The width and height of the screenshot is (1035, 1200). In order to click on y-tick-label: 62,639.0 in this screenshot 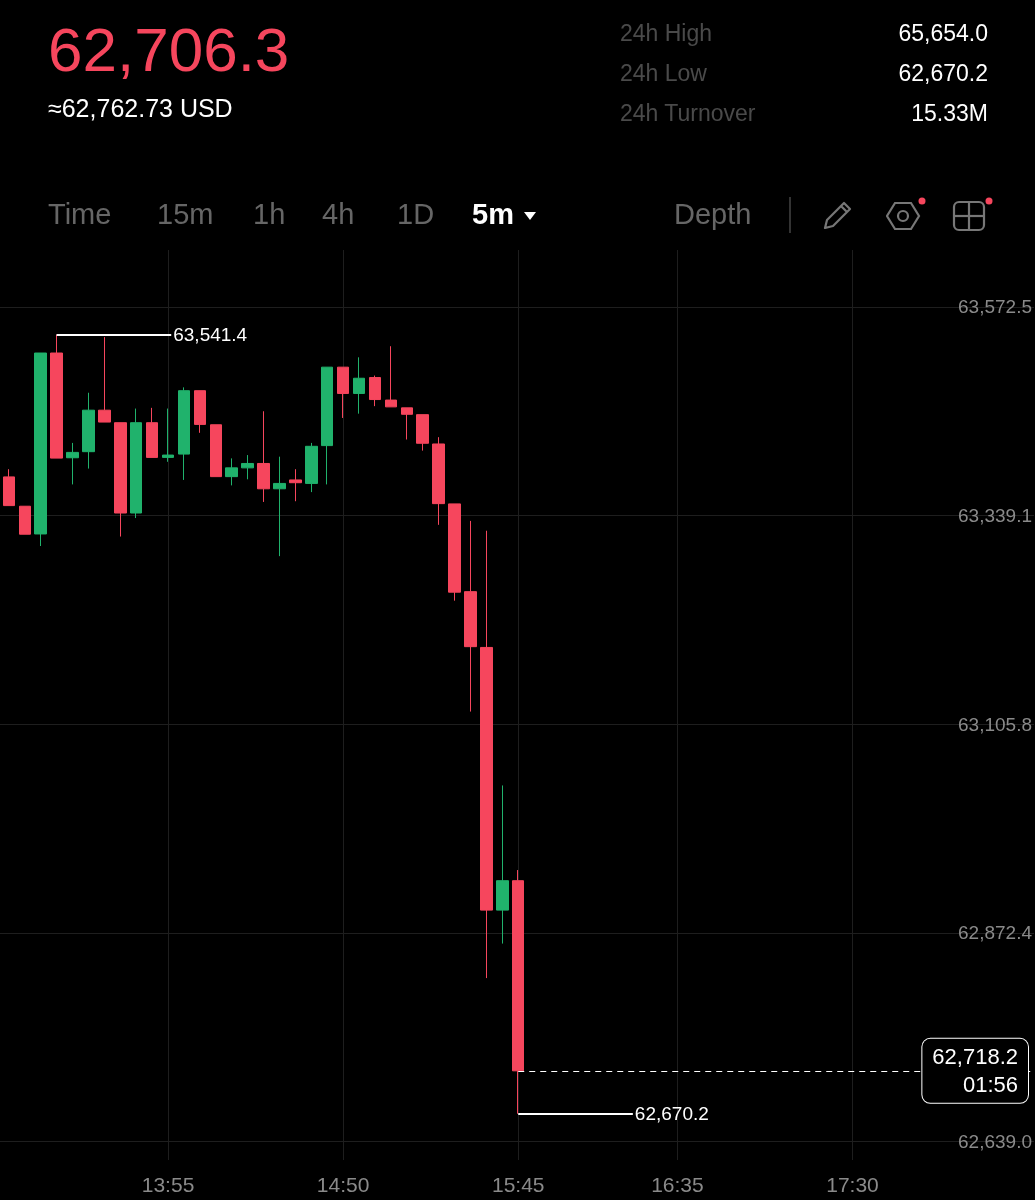, I will do `click(995, 1142)`.